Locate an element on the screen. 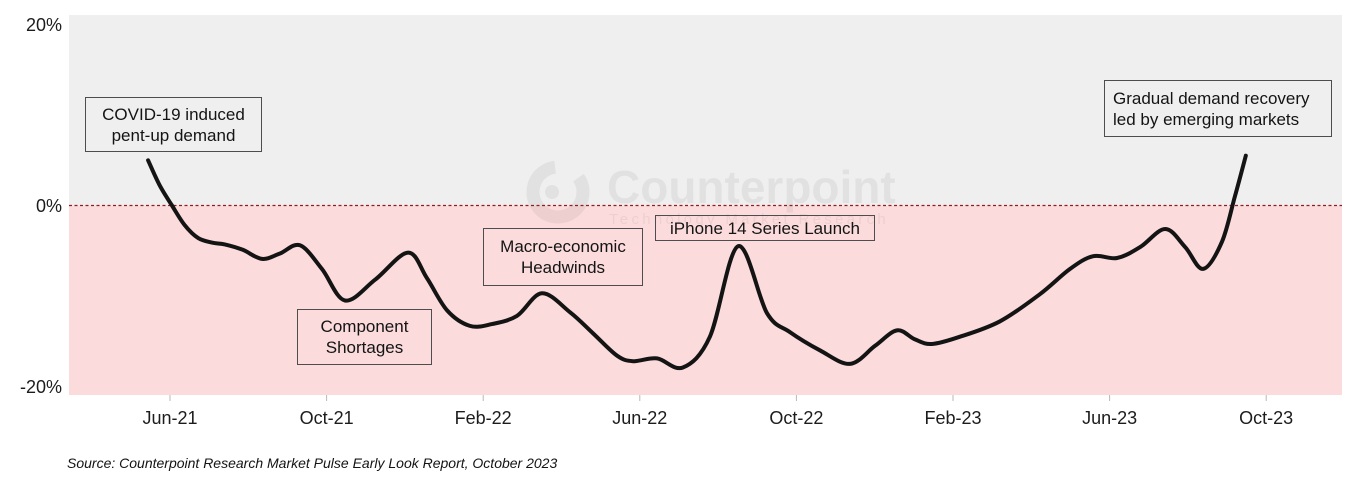  y-tick-label-0: 0% is located at coordinates (48, 205).